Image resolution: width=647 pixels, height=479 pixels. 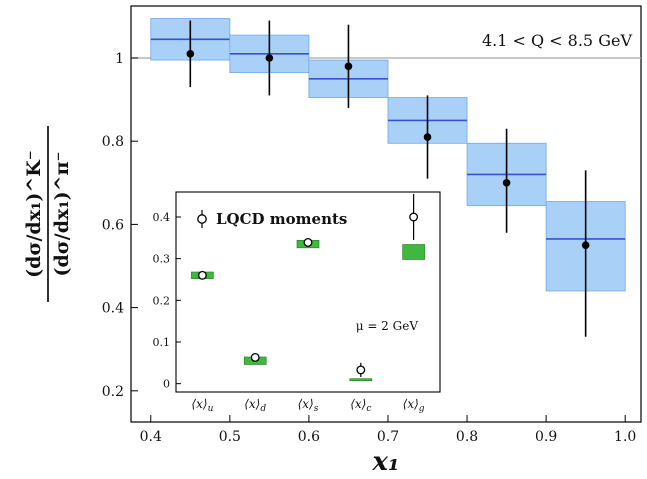 What do you see at coordinates (255, 405) in the screenshot?
I see `inset-category-label: ⟨x⟩d` at bounding box center [255, 405].